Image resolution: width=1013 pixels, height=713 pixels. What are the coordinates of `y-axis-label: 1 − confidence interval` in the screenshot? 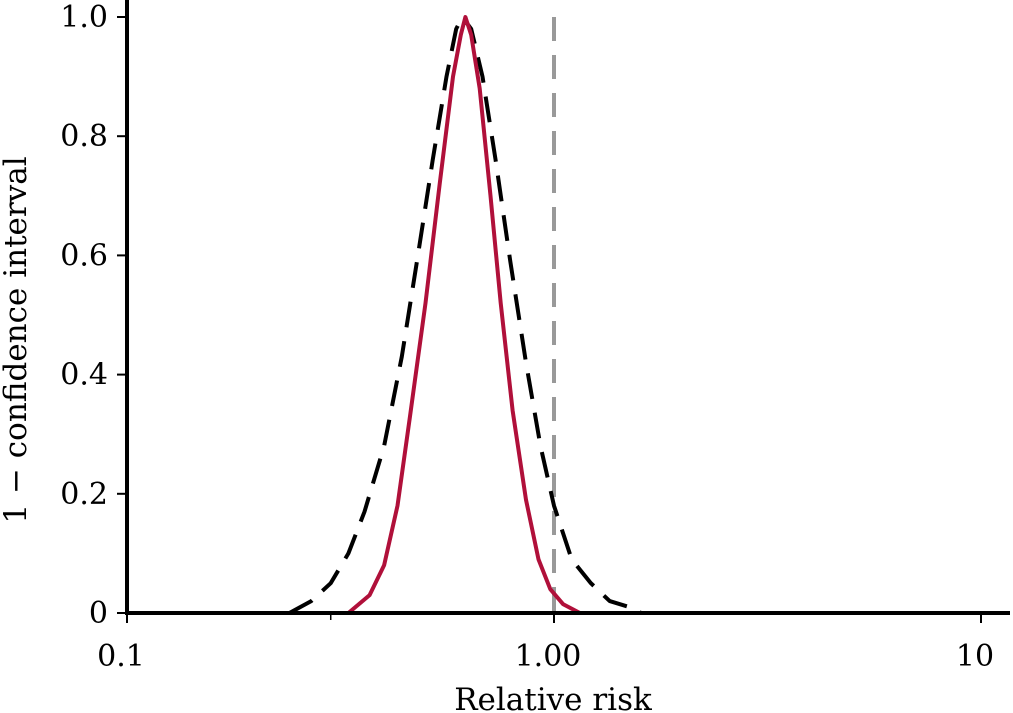 It's located at (17, 339).